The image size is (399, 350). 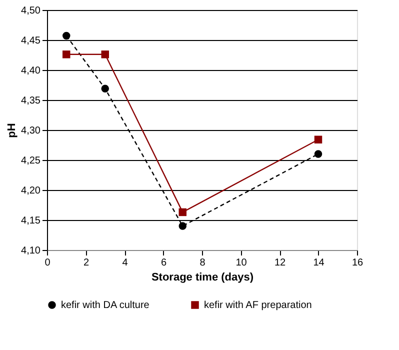 What do you see at coordinates (12, 130) in the screenshot?
I see `y-axis-title: pH` at bounding box center [12, 130].